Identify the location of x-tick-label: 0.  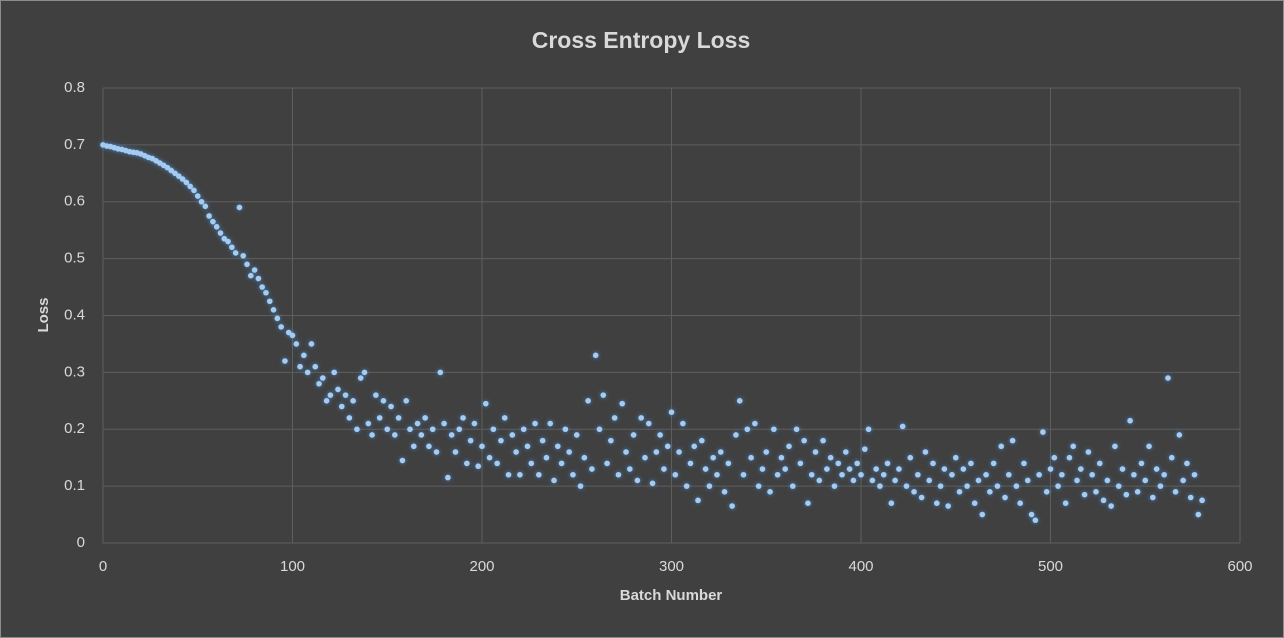
(103, 566).